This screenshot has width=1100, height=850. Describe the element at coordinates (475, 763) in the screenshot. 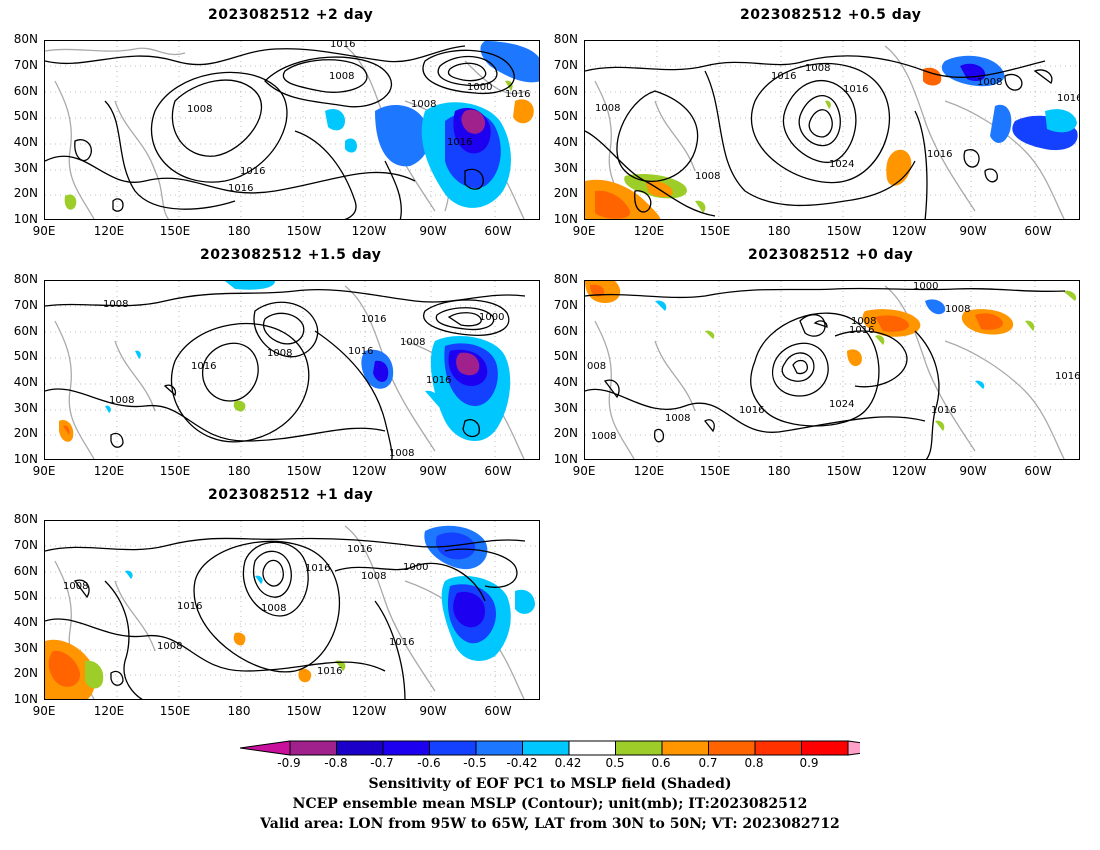

I see `colorbar-tick-label: -0.5` at that location.